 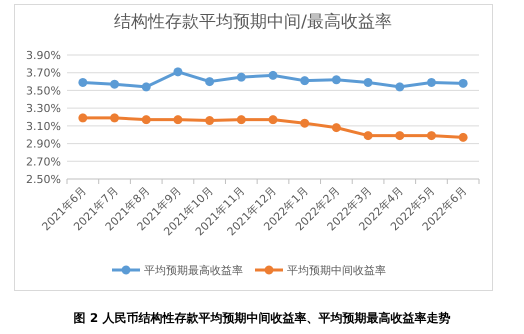 I want to click on y-tick-label: 3.50%, so click(x=43, y=91).